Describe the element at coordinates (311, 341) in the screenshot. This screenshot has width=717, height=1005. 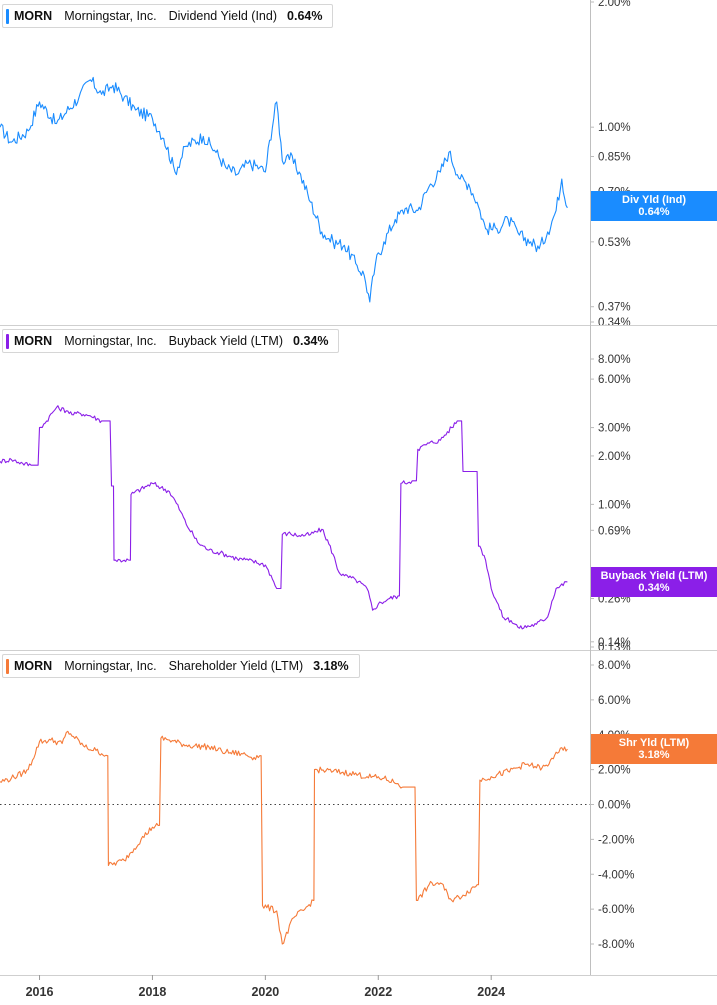
I see `legend-value: 0.34%` at that location.